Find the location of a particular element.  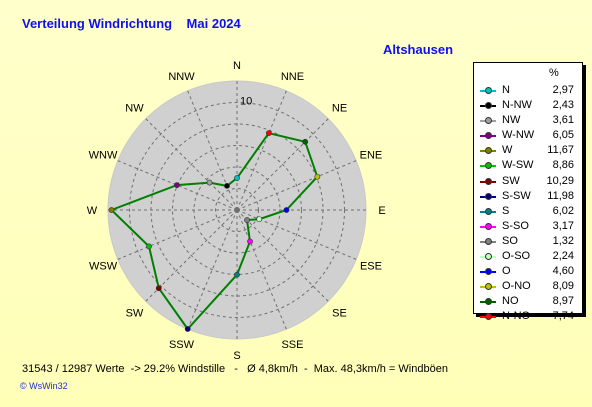

legend-name: S is located at coordinates (506, 210).